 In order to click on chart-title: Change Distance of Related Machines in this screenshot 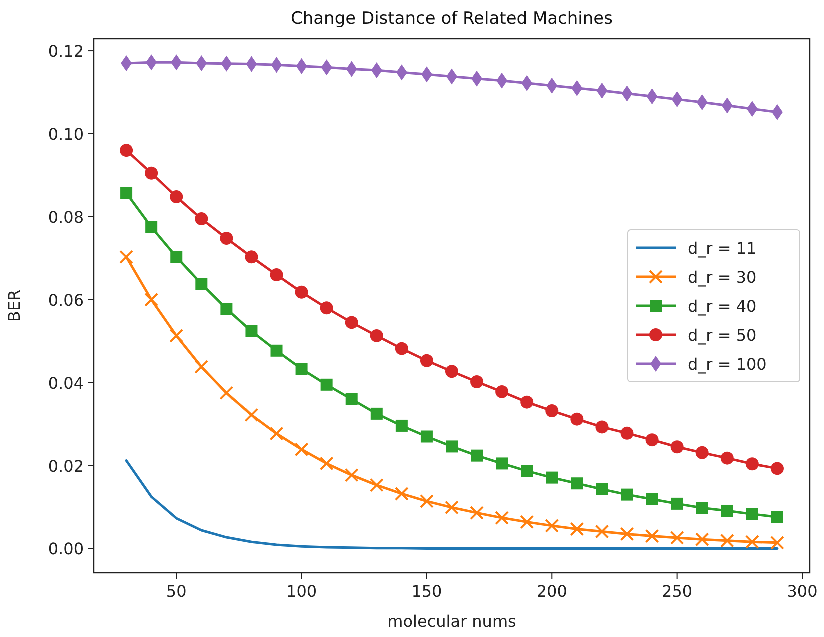, I will do `click(452, 19)`.